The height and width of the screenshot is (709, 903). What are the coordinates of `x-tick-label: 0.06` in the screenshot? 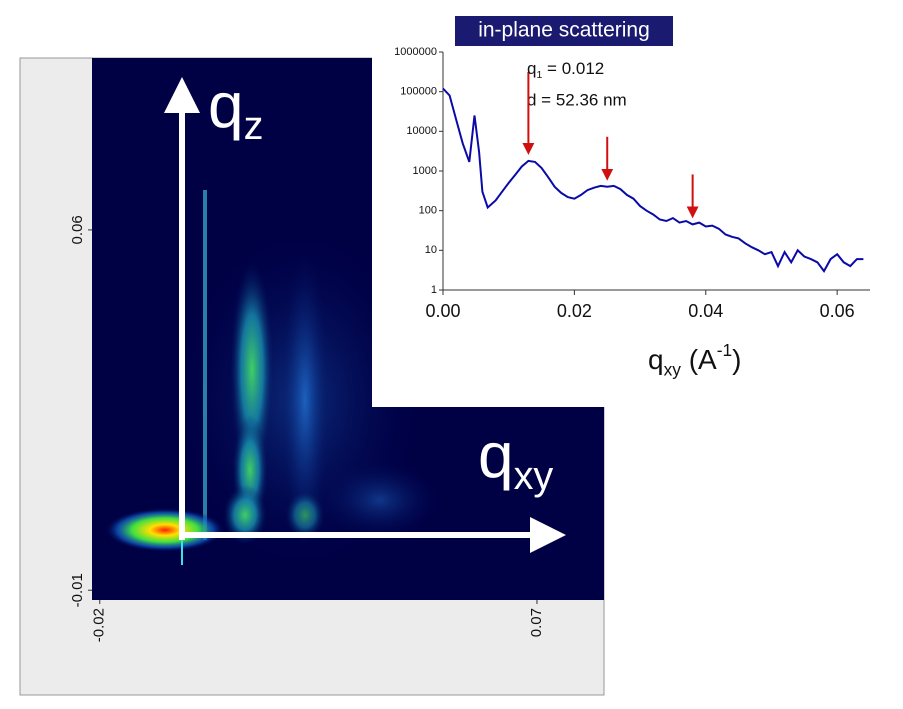 It's located at (837, 311).